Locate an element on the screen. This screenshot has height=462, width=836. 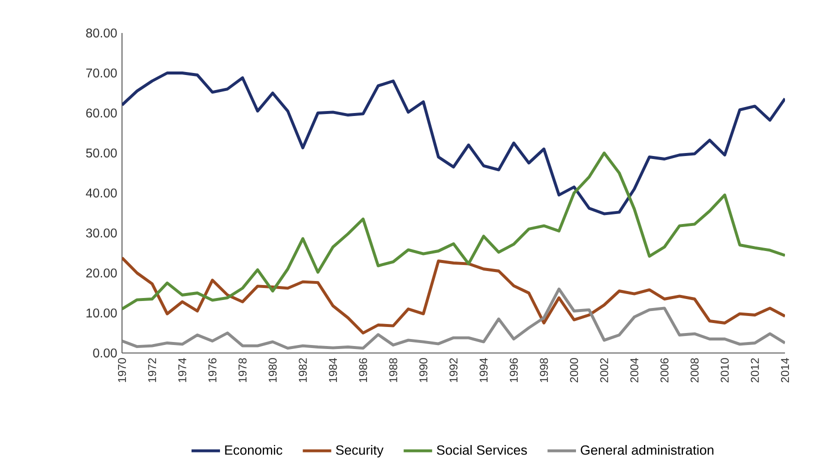
y-tick-label: 80.00 is located at coordinates (101, 33).